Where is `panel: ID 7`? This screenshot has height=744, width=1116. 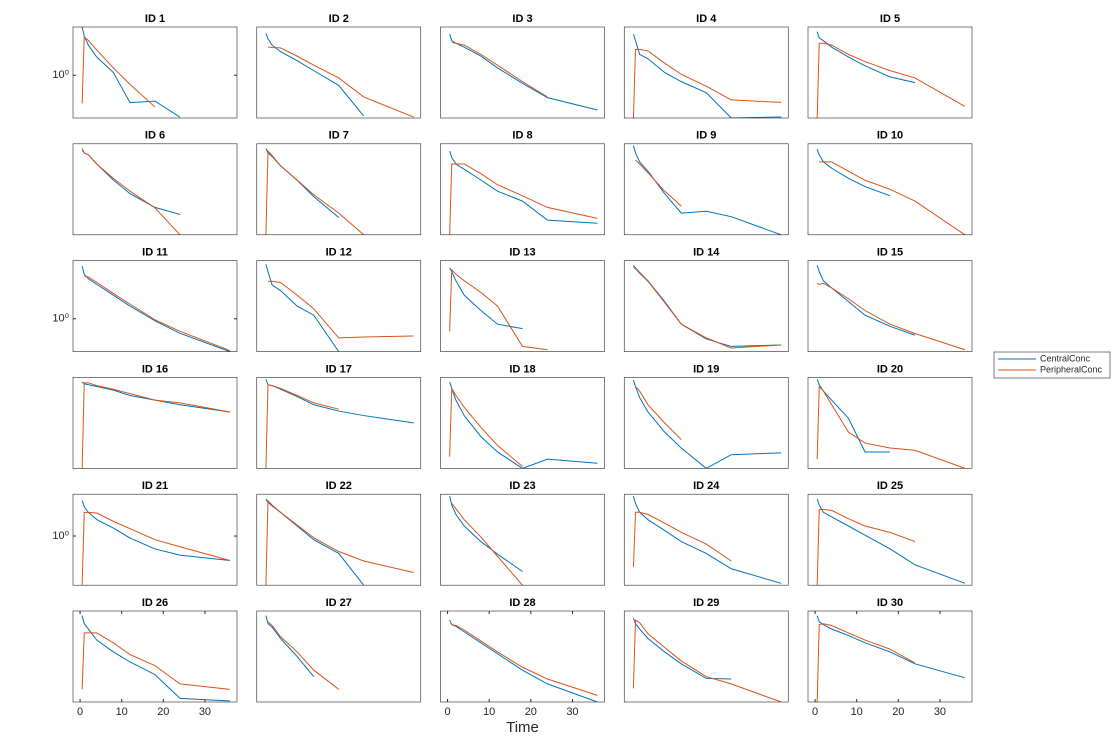 panel: ID 7 is located at coordinates (339, 183).